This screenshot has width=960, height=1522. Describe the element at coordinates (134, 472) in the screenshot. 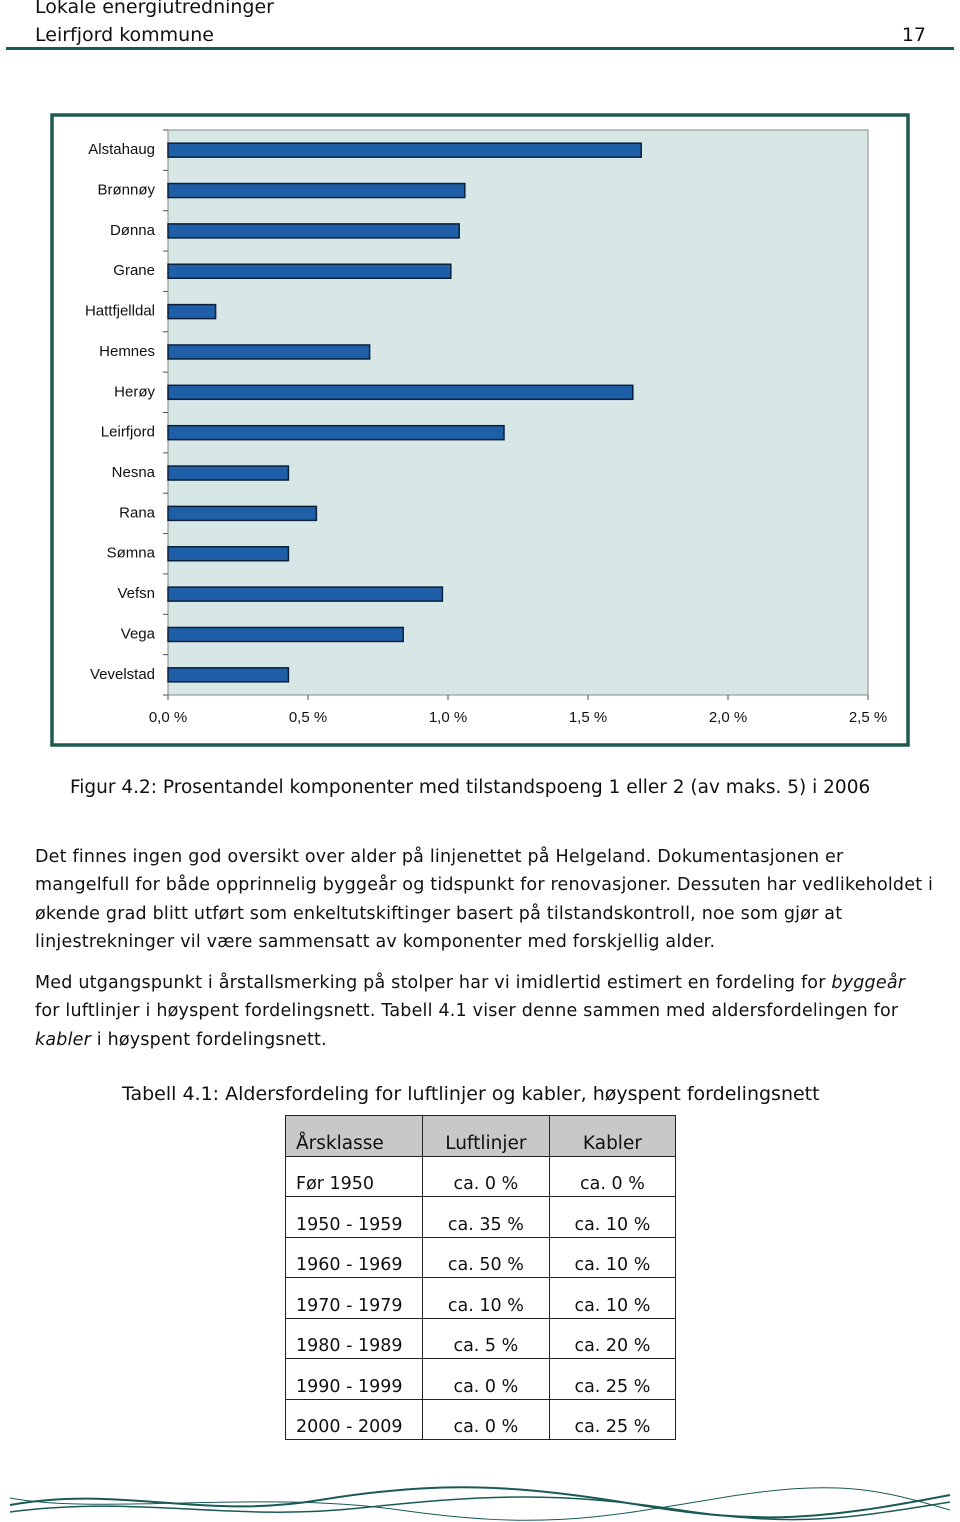

I see `y-tick-label: Nesna` at that location.